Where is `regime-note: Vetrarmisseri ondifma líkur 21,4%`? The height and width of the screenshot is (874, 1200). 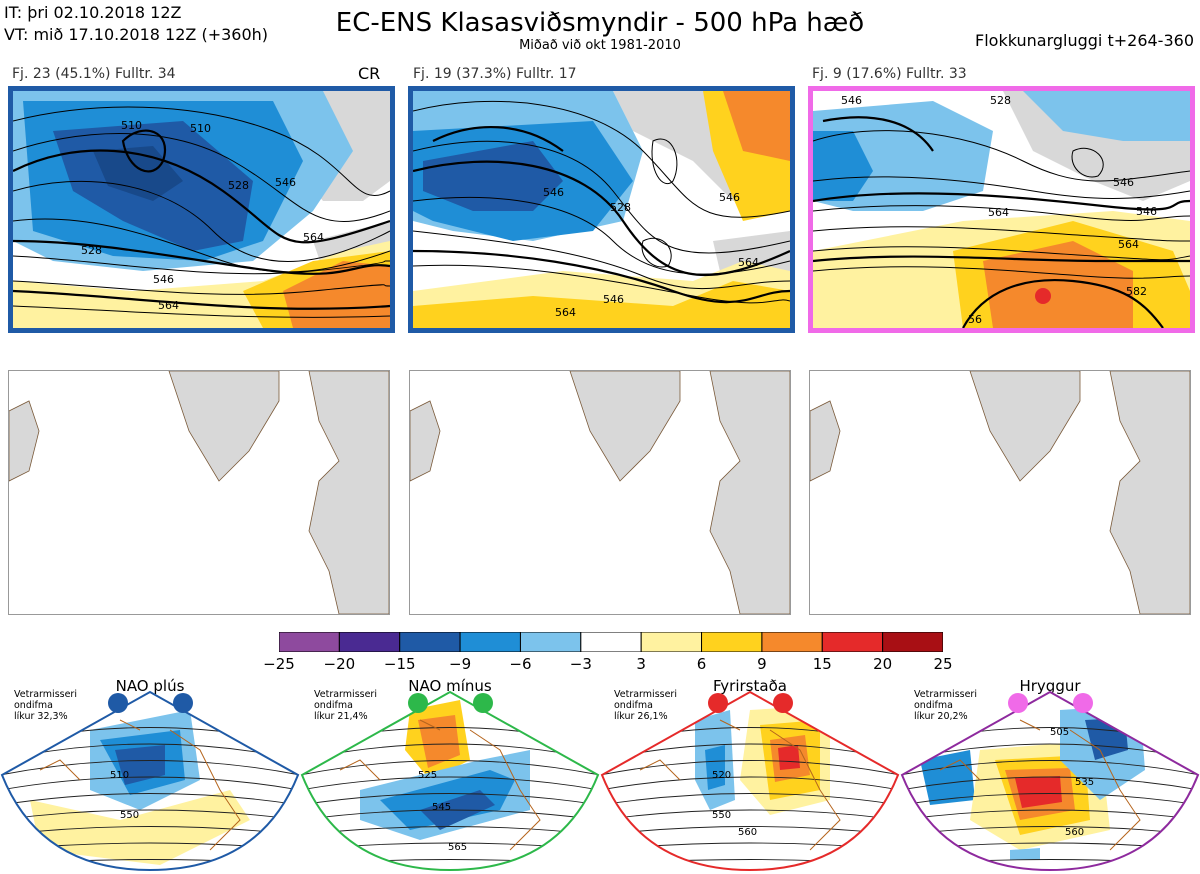 regime-note: Vetrarmisseri ondifma líkur 21,4% is located at coordinates (345, 705).